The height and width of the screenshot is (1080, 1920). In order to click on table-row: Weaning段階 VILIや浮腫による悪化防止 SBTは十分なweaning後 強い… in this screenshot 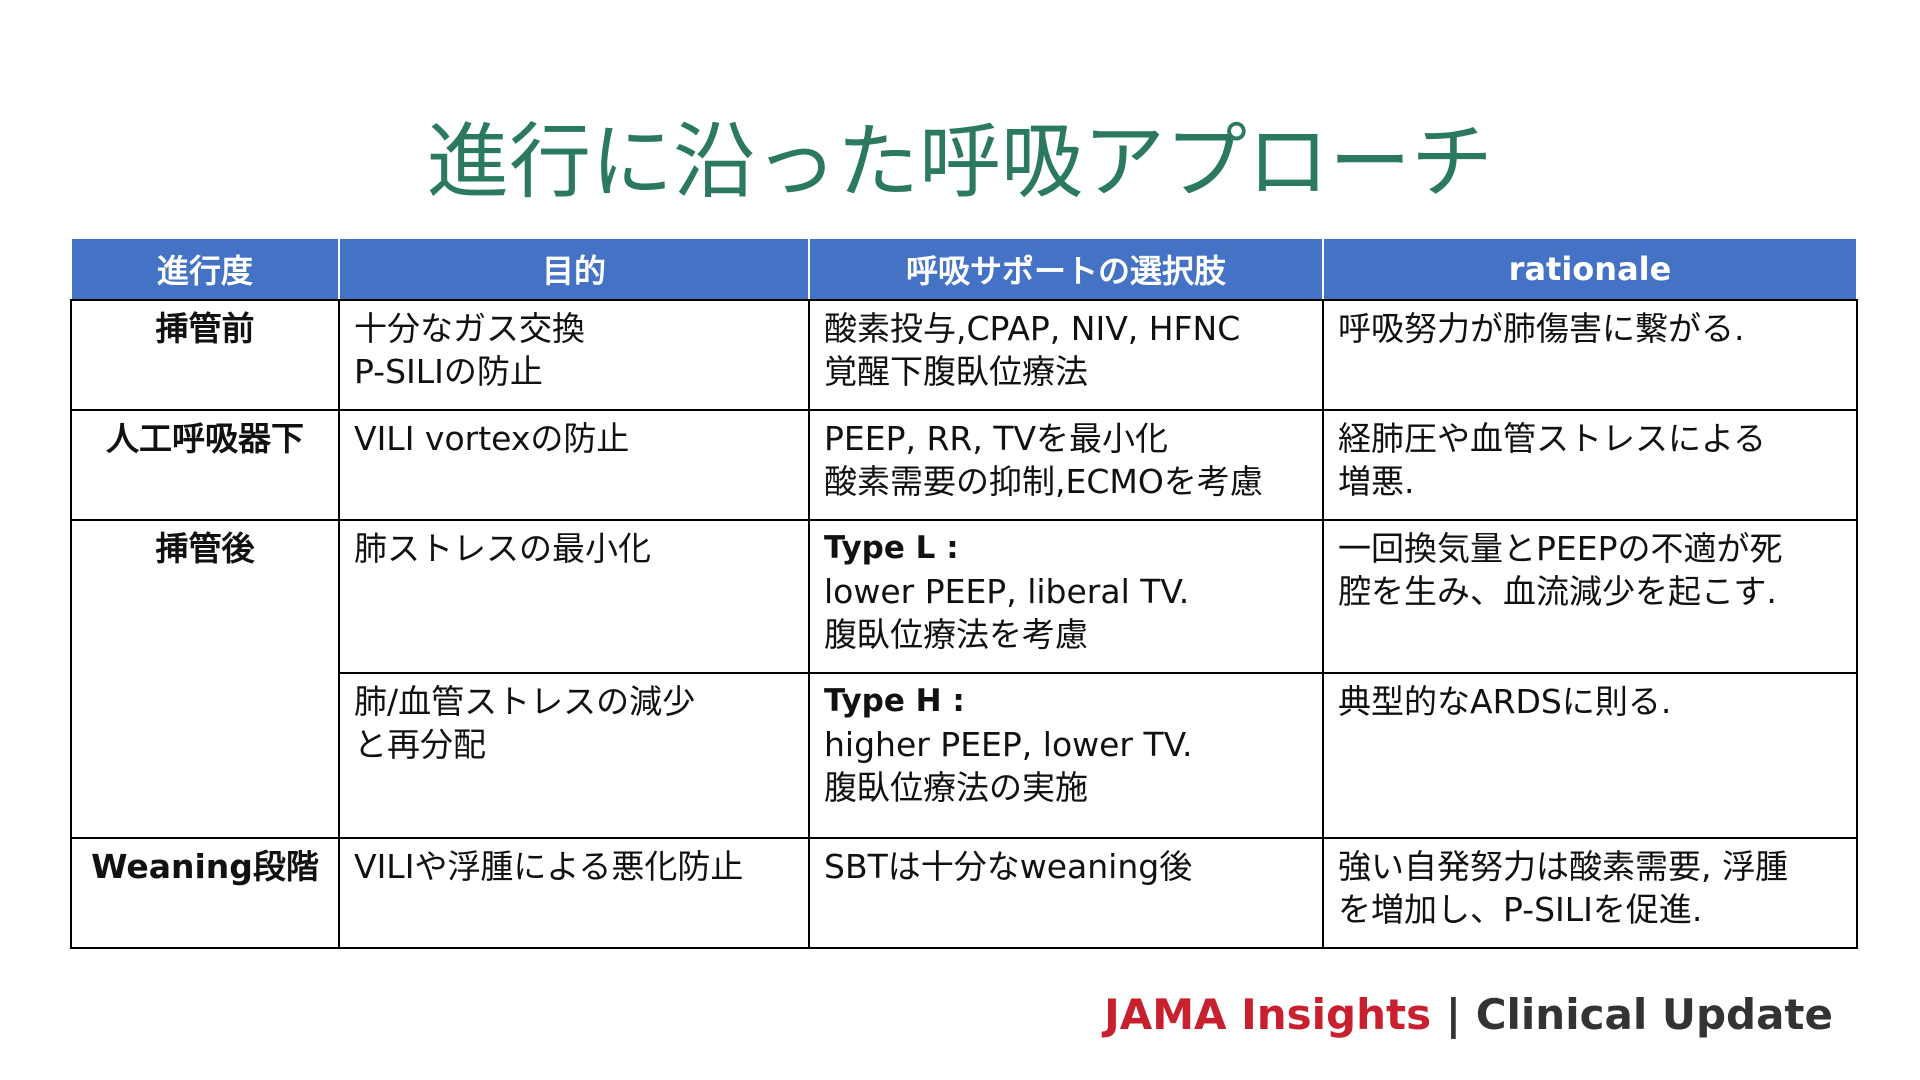, I will do `click(964, 893)`.